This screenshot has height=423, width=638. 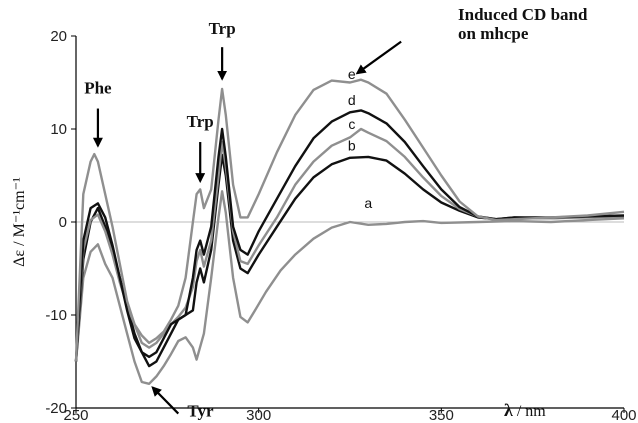 What do you see at coordinates (56, 408) in the screenshot?
I see `y-tick-label: -20` at bounding box center [56, 408].